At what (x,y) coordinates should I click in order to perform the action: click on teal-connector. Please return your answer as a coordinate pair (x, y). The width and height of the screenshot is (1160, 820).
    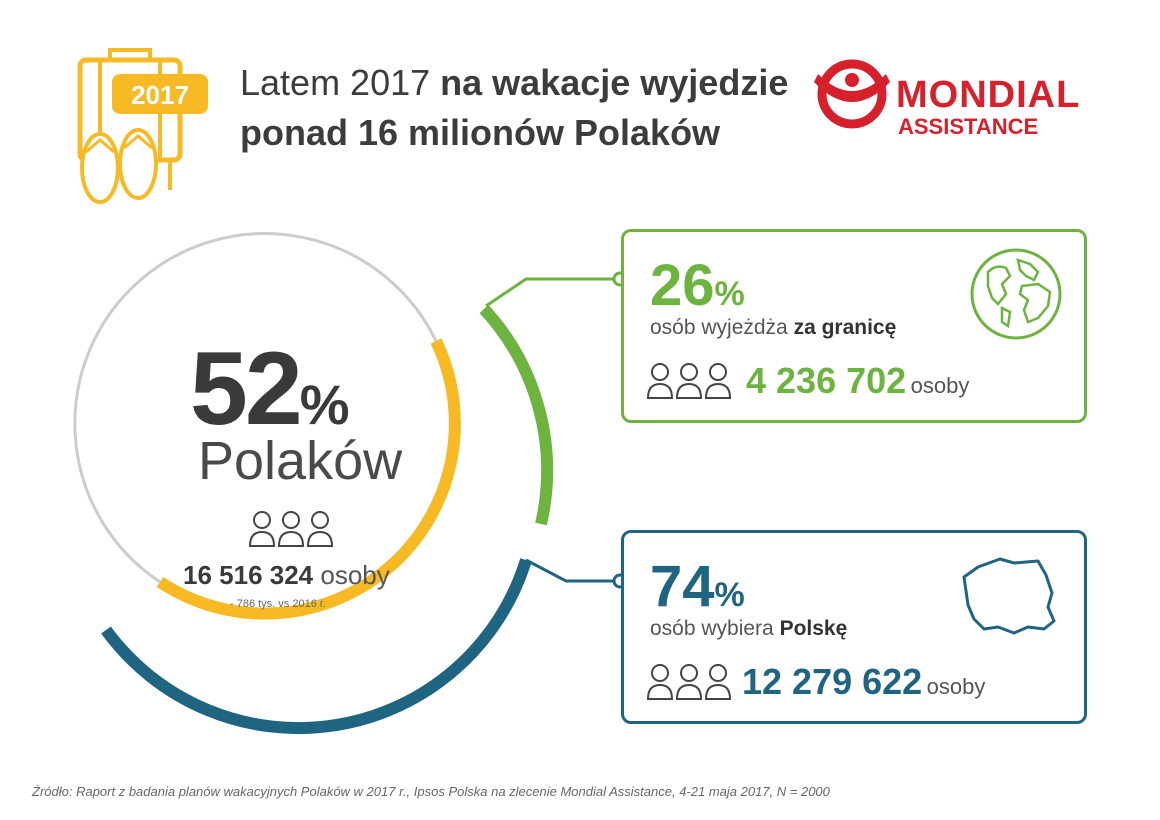
    Looking at the image, I should click on (571, 570).